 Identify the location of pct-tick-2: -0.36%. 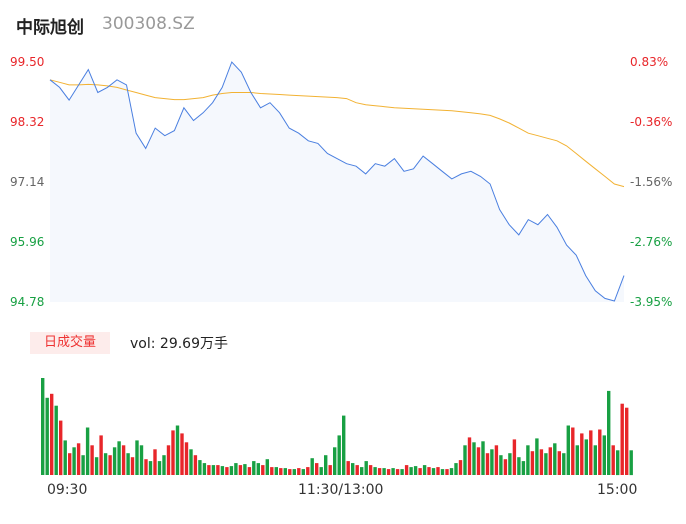
(651, 122).